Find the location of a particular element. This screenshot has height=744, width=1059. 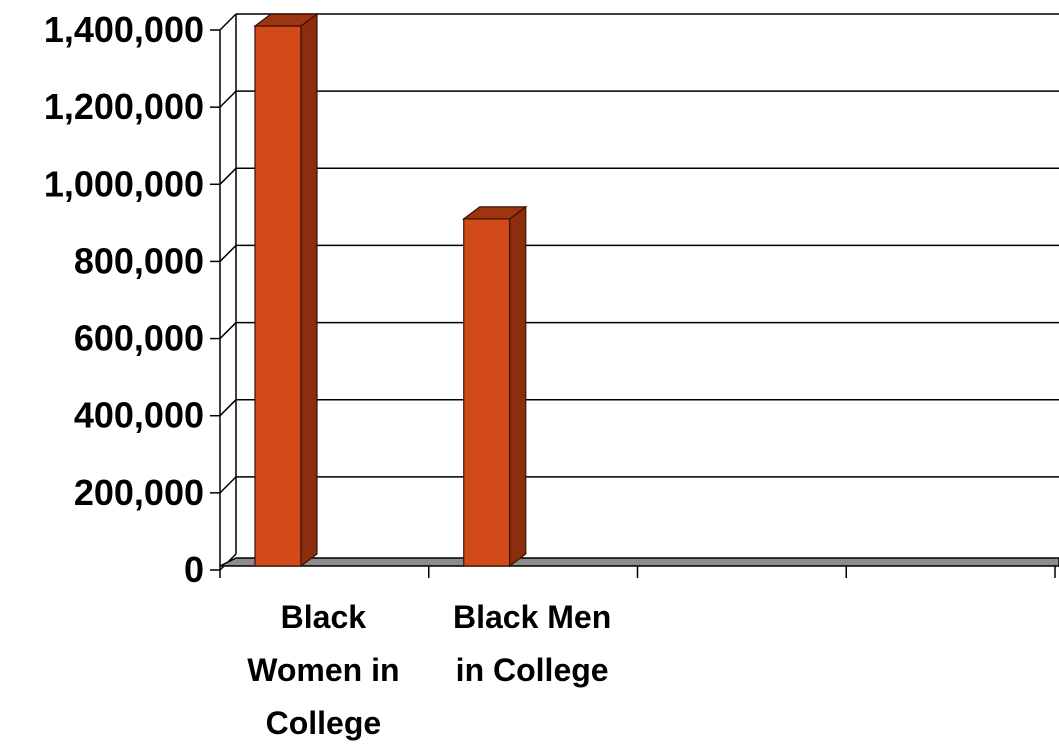

floor-plane is located at coordinates (639, 562).